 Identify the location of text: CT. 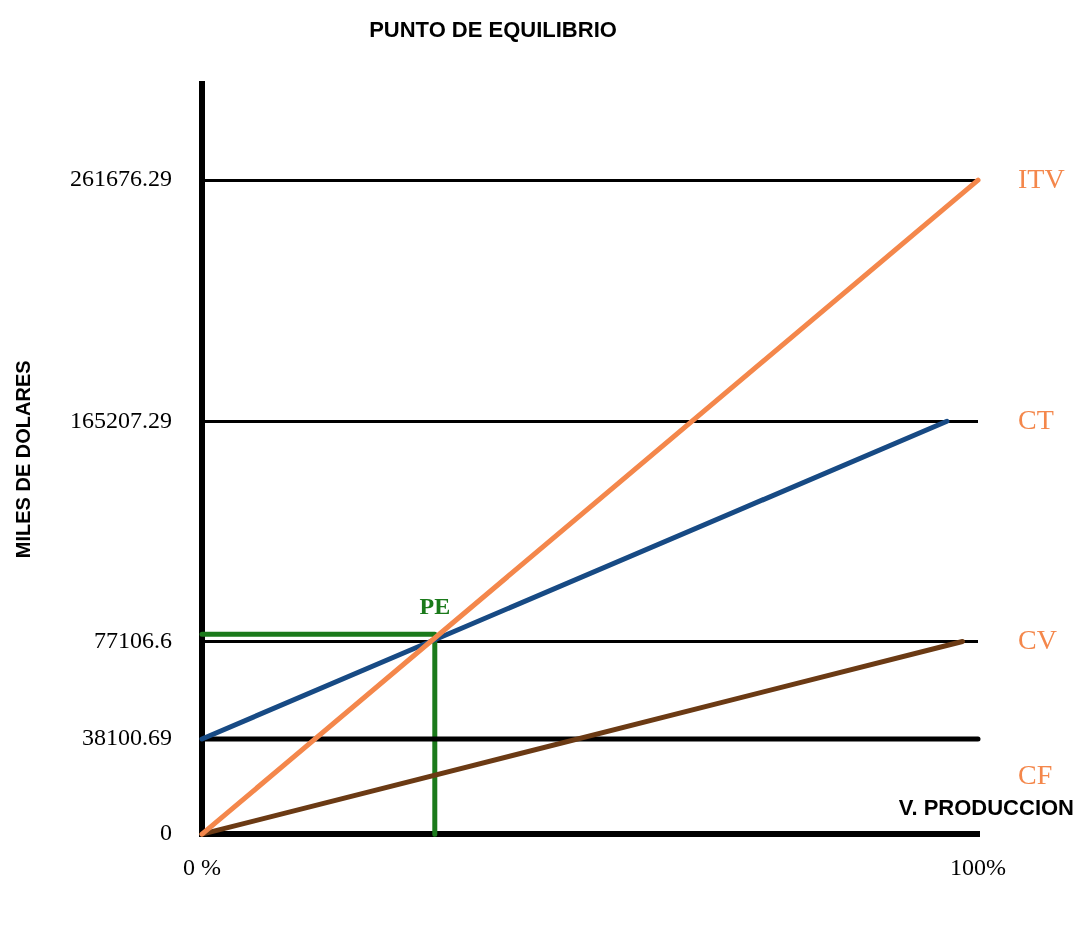
(1036, 419).